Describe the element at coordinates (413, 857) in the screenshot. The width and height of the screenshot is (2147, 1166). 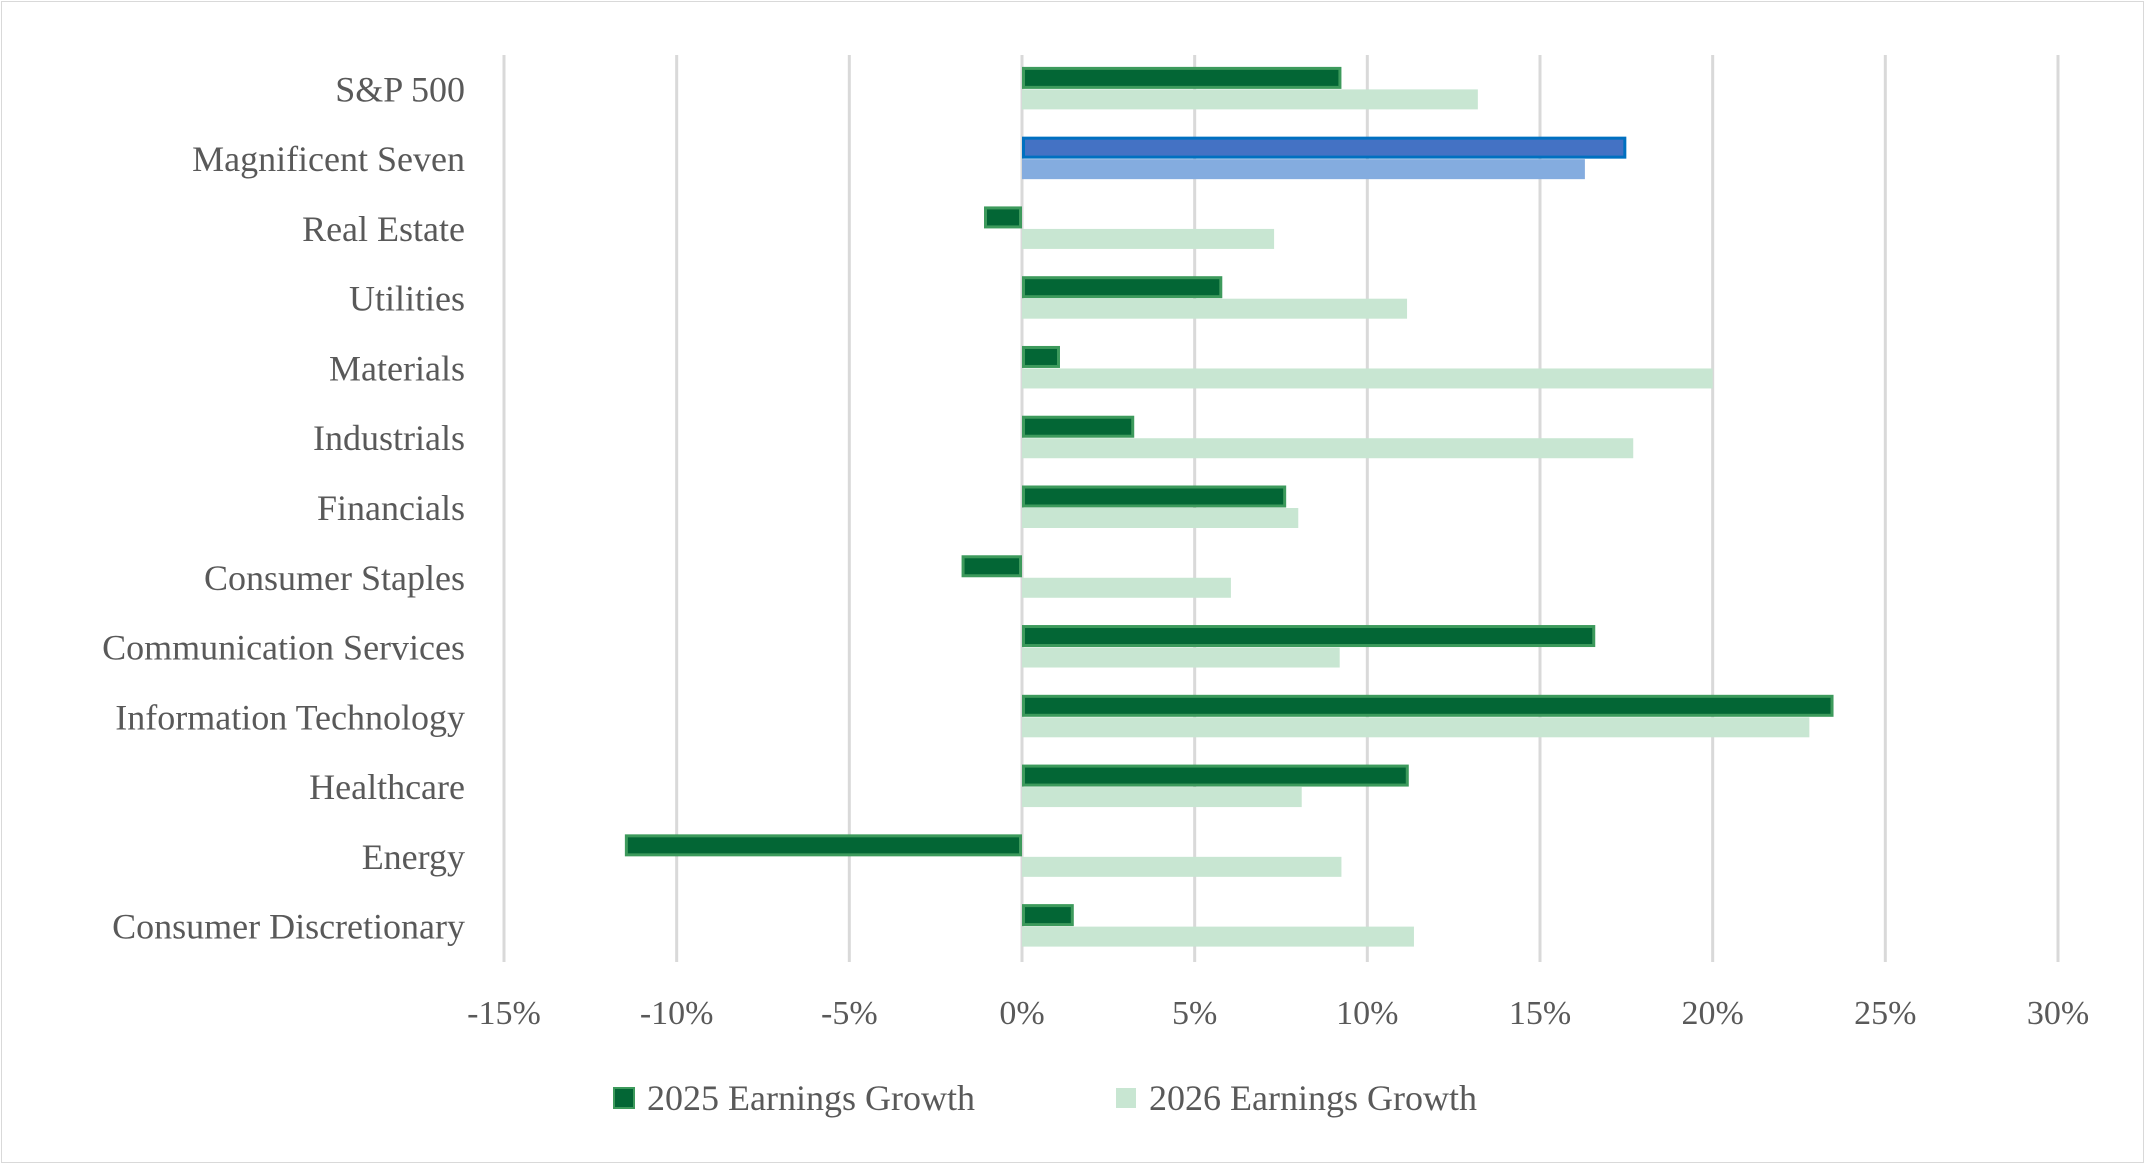
I see `category-label: Energy` at that location.